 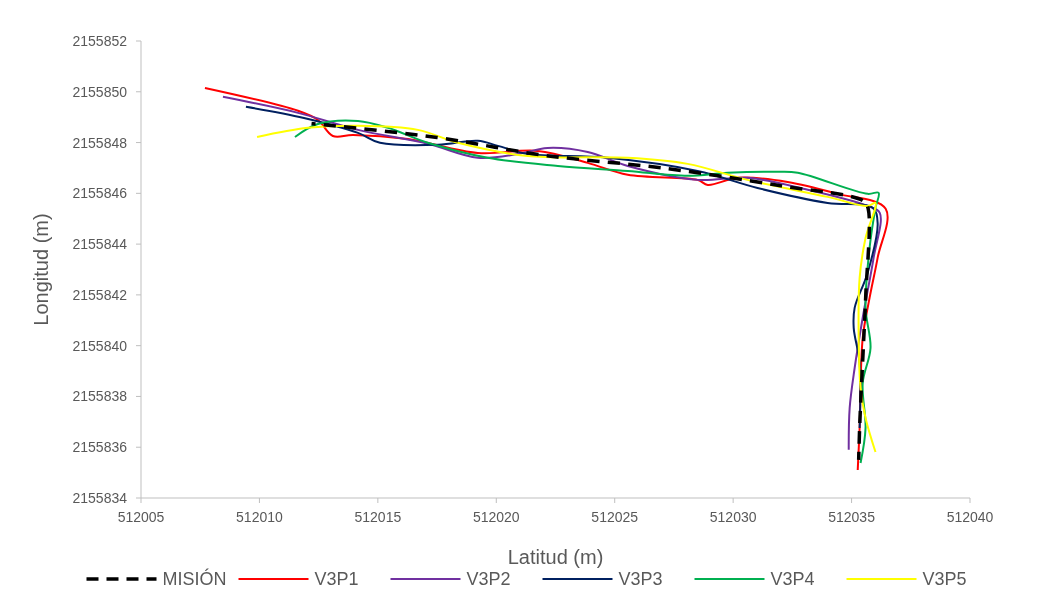 I want to click on x-tick-label: 512005, so click(x=141, y=517).